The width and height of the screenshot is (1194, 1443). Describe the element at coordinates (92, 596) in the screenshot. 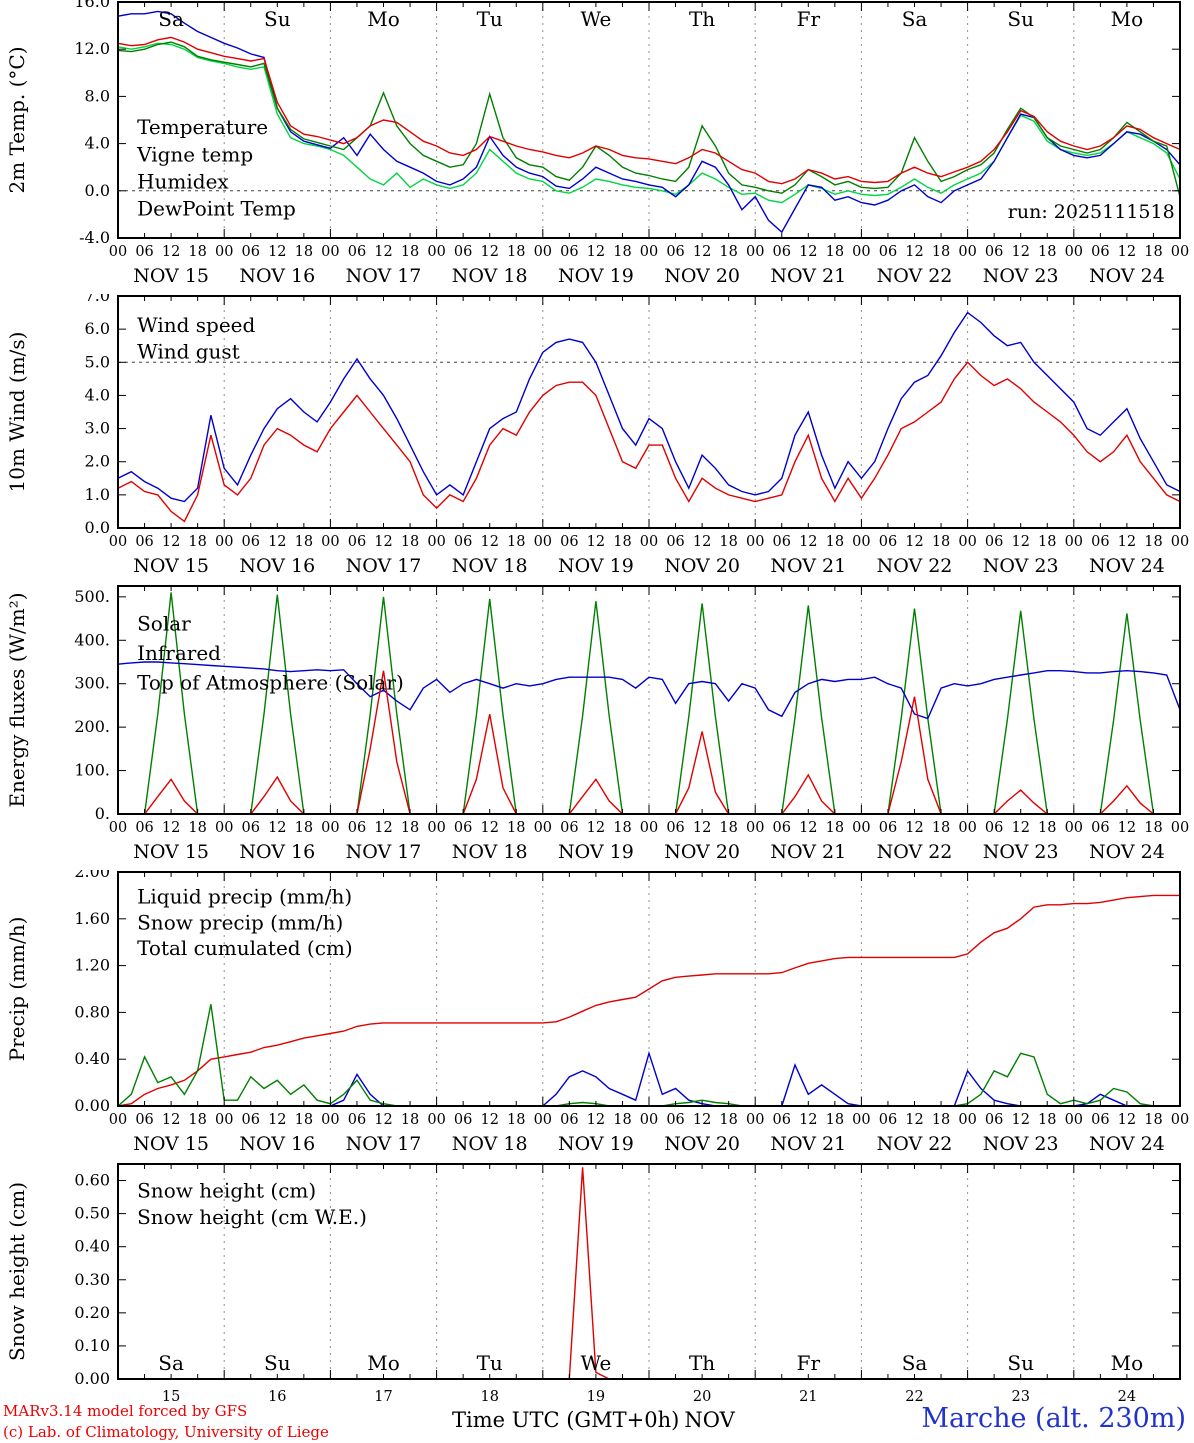

I see `y-tick-label: 500.` at that location.